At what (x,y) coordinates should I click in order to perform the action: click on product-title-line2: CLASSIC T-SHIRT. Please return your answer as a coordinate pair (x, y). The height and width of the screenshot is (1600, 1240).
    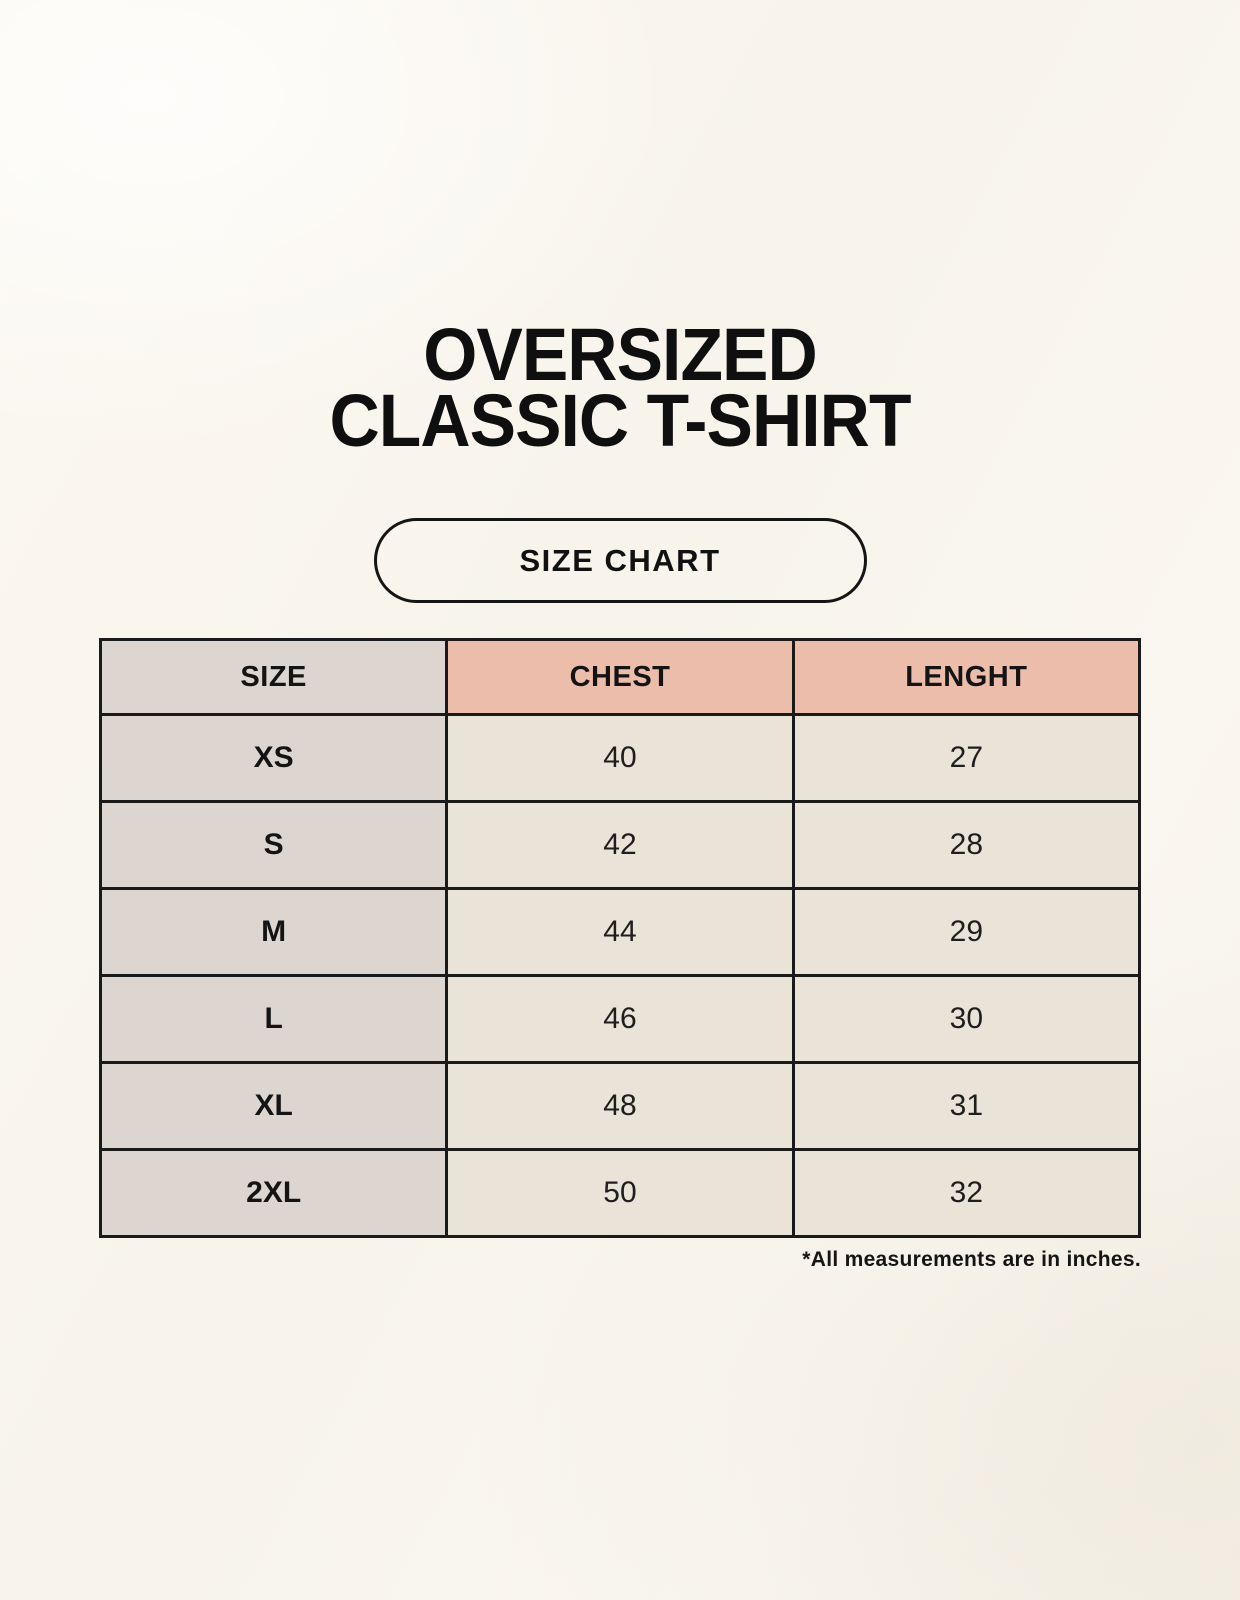
    Looking at the image, I should click on (620, 420).